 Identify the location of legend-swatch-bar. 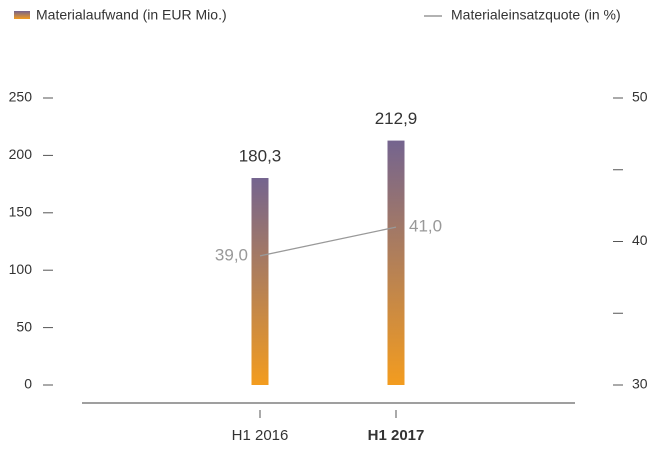
(22, 15).